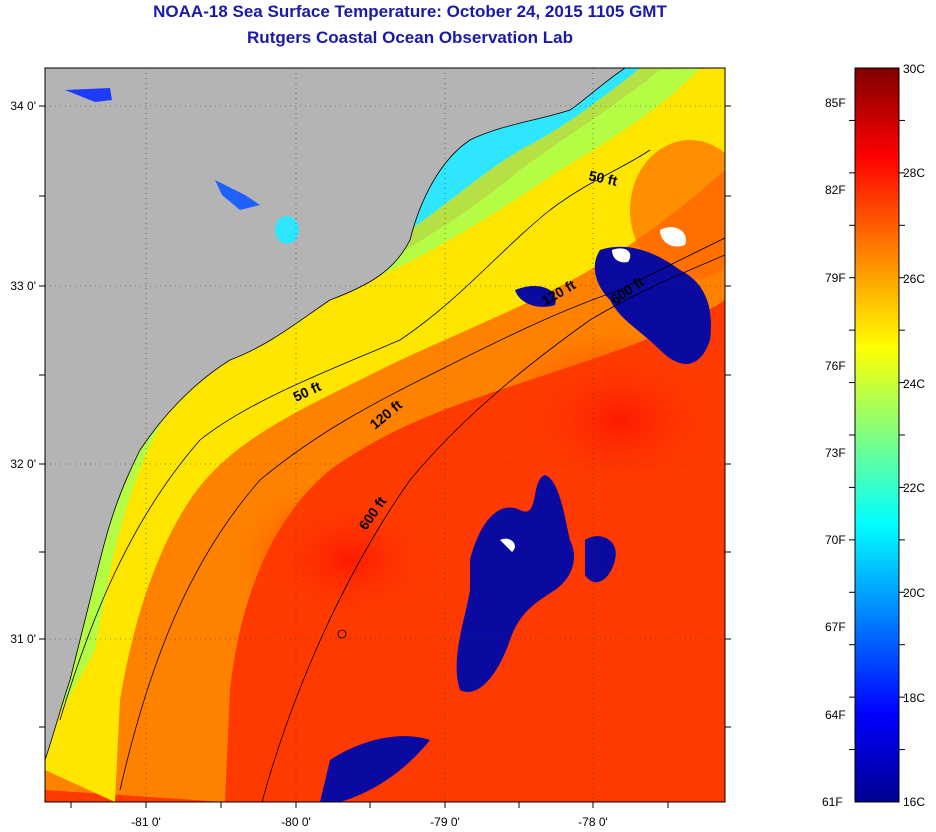 This screenshot has width=936, height=832. I want to click on cb-f-label: 79F, so click(835, 278).